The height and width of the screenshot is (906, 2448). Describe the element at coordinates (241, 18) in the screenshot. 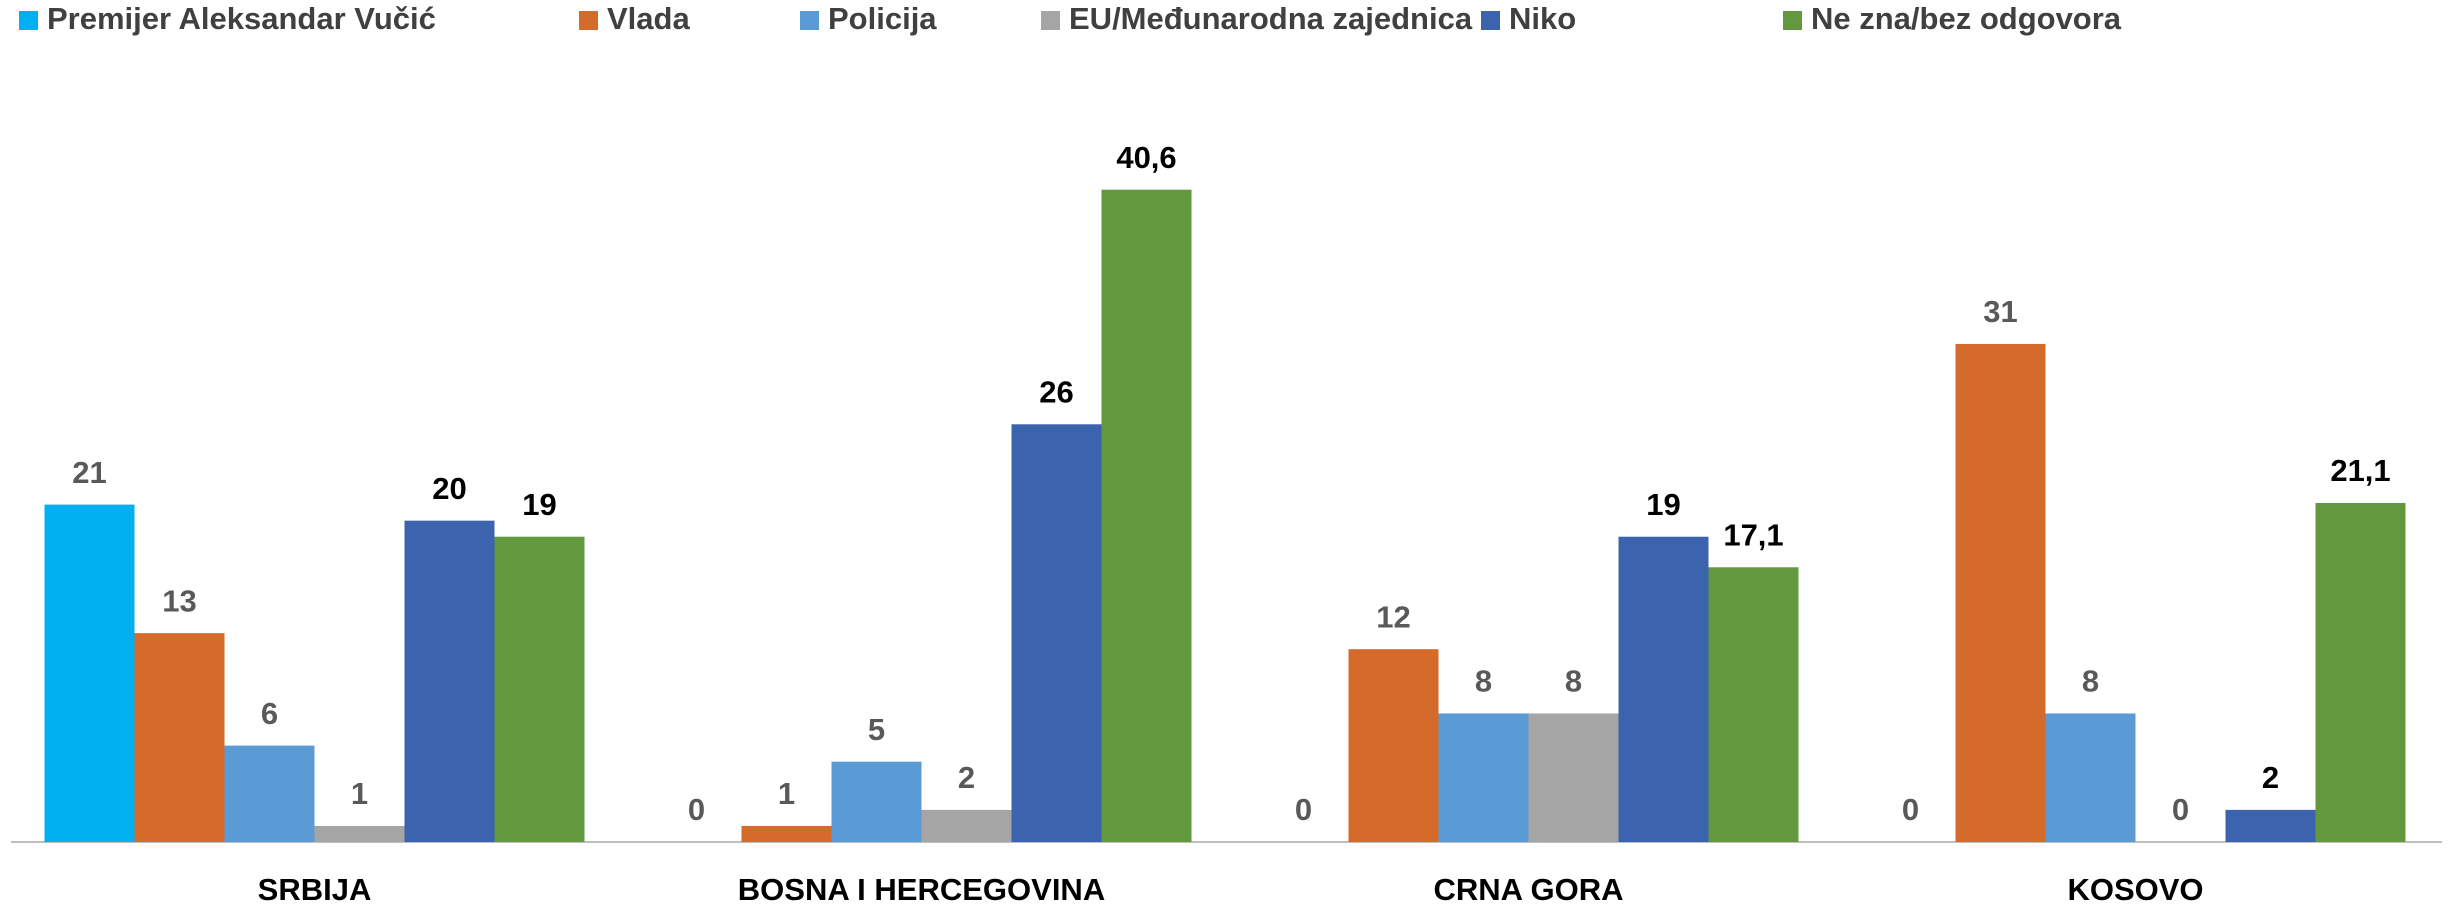

I see `legend-label: Premijer Aleksandar Vučić` at that location.